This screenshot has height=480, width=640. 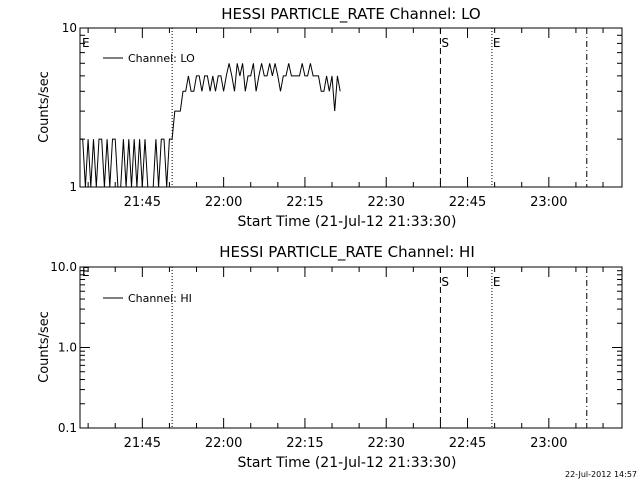 I want to click on y-tick-label: 10.0, so click(x=63, y=267).